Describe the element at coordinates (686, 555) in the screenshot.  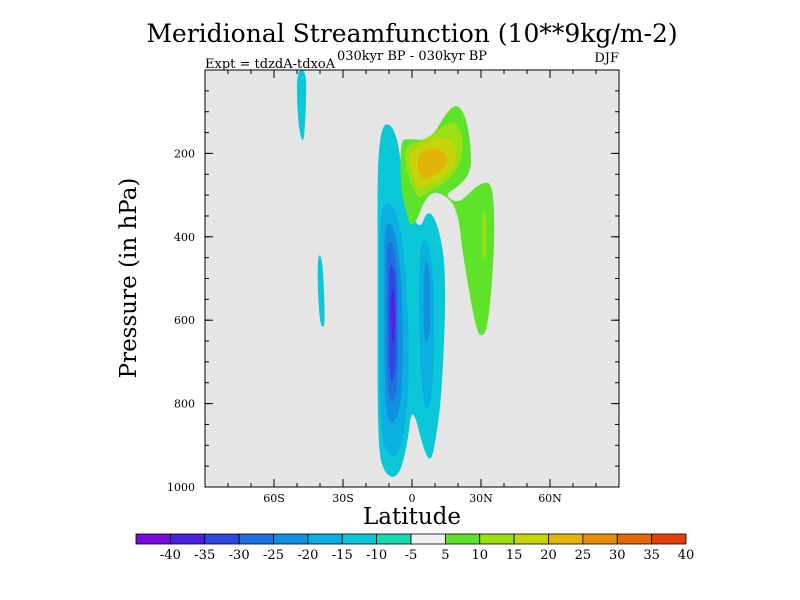
I see `colorbar-label: 40` at that location.